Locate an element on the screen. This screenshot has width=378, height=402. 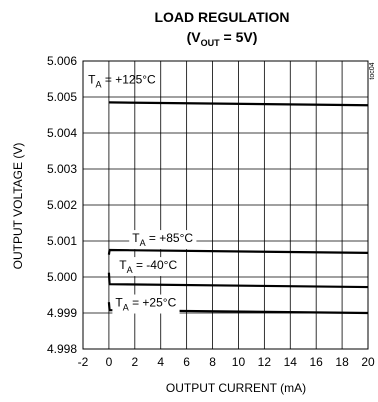
x-tick-label: 14 is located at coordinates (291, 362).